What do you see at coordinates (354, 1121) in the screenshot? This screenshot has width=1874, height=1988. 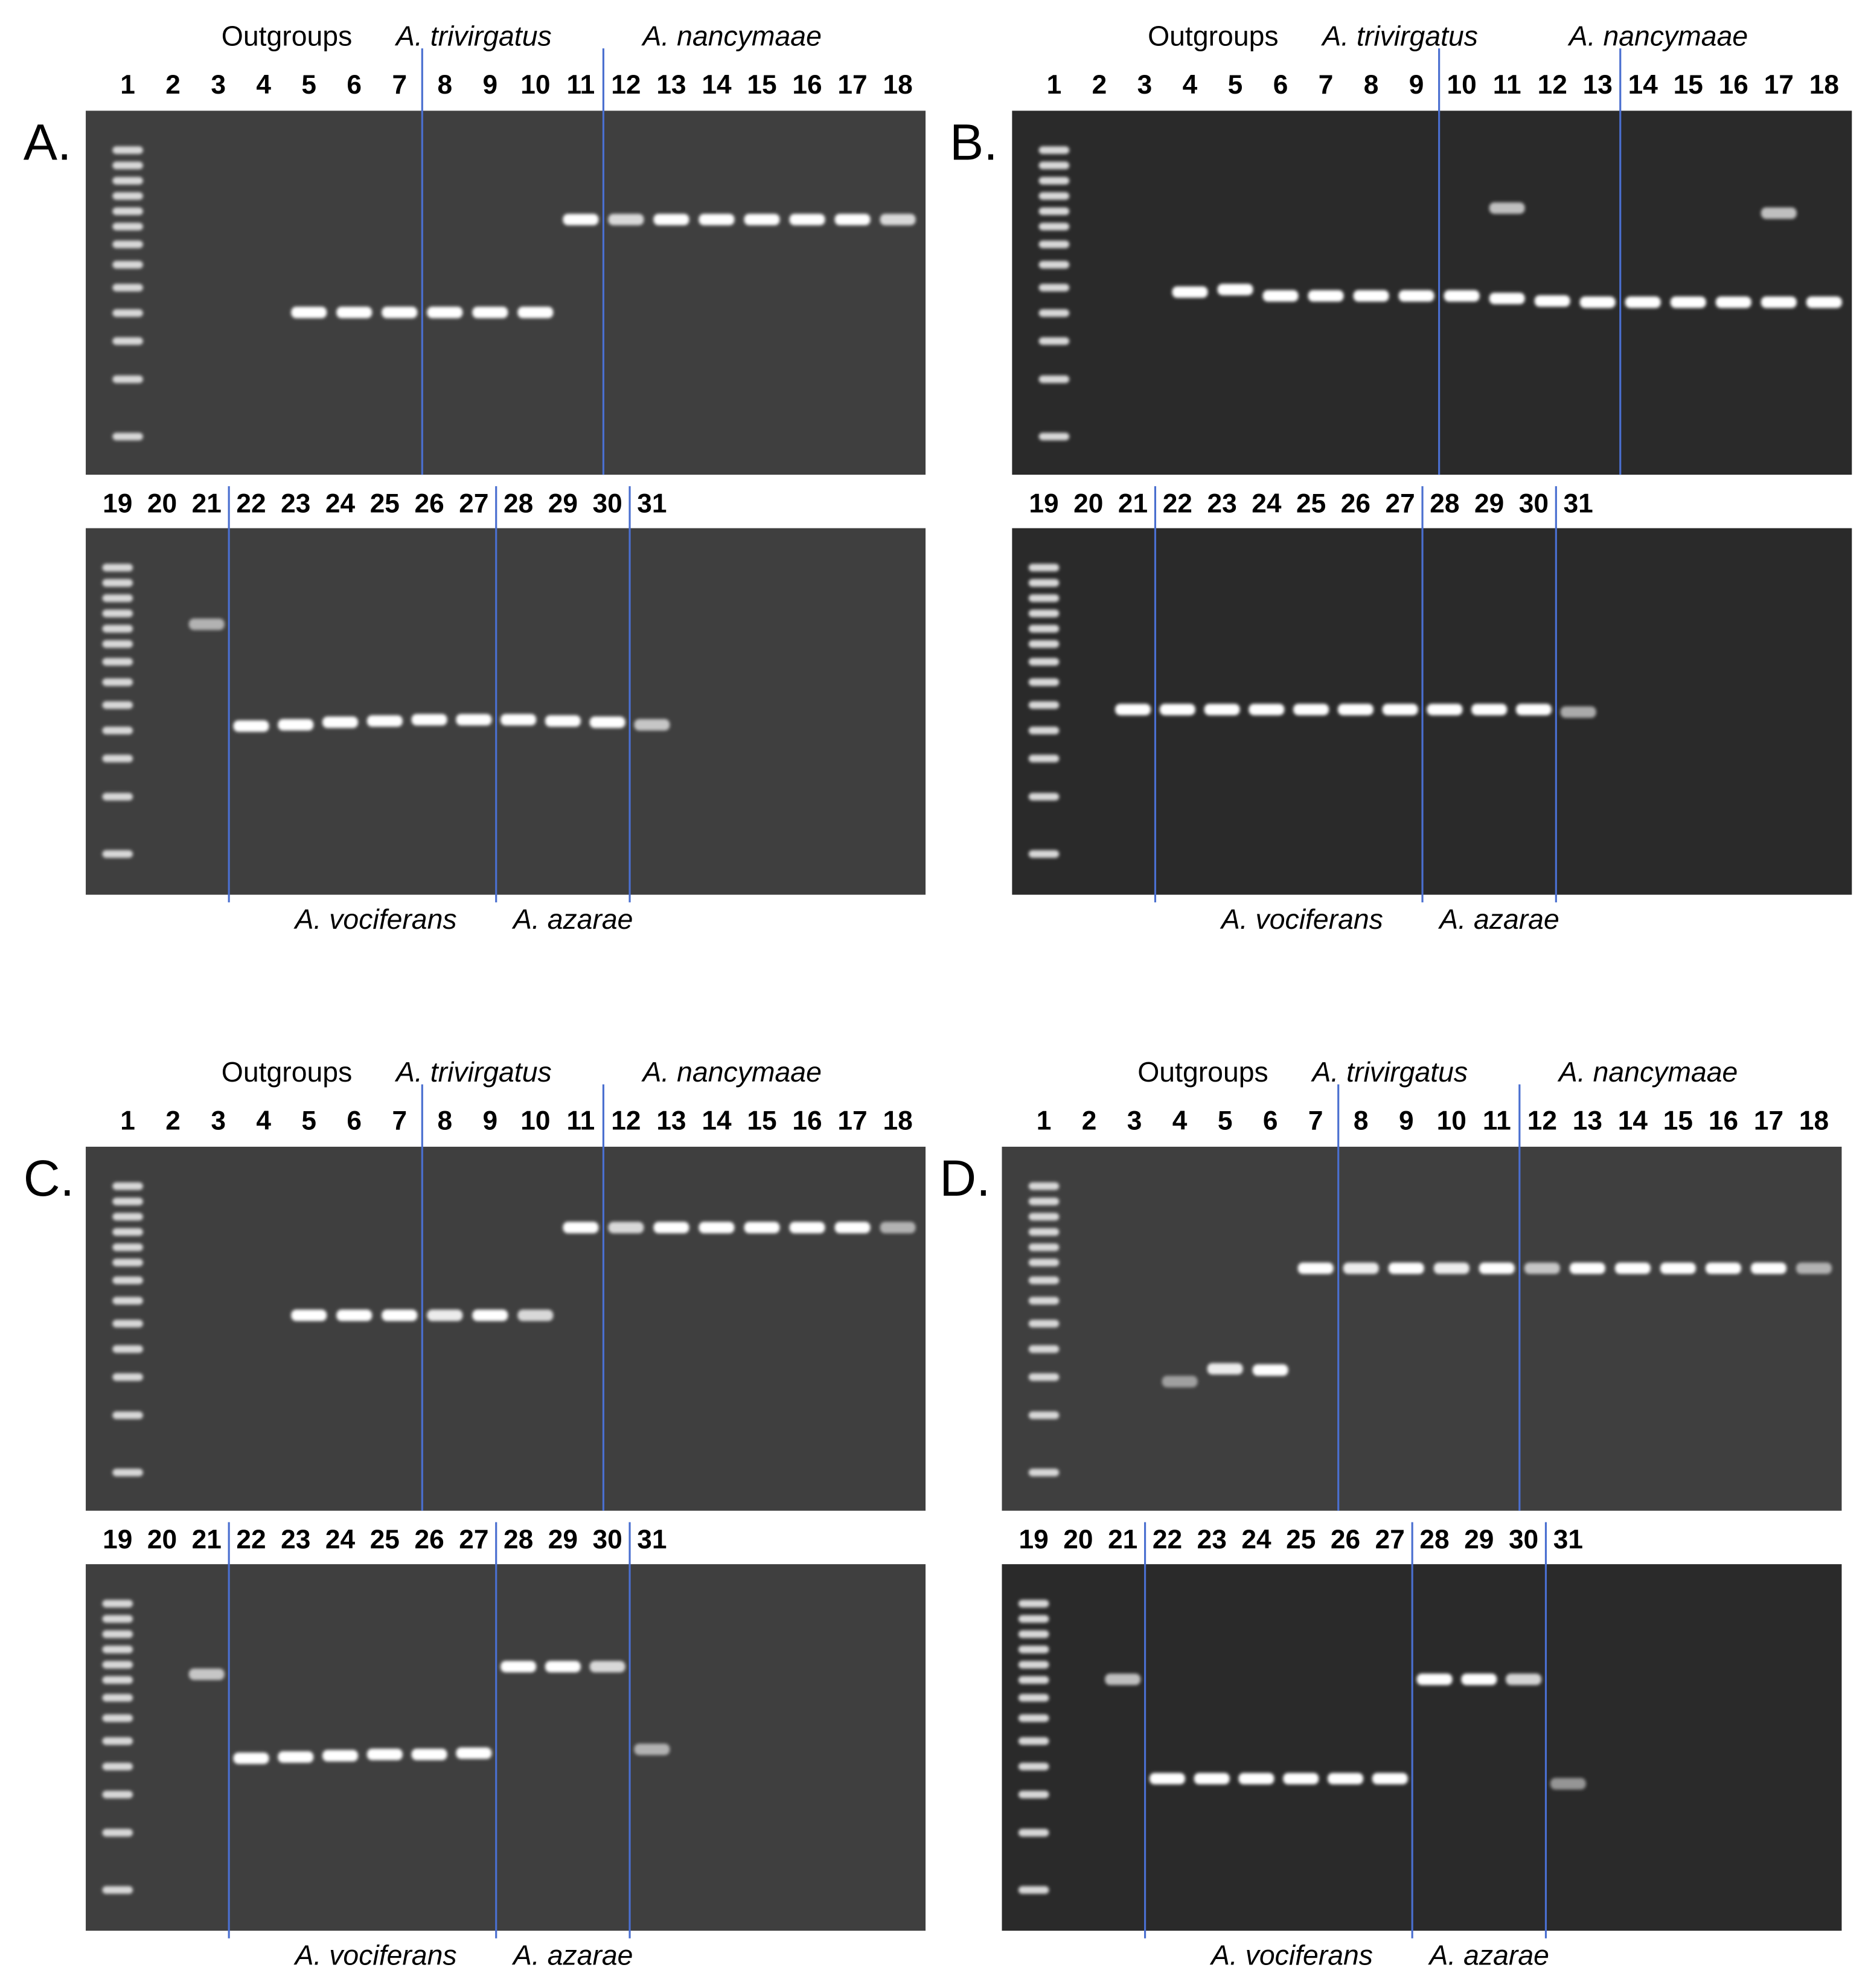 I see `lane-number: 6` at bounding box center [354, 1121].